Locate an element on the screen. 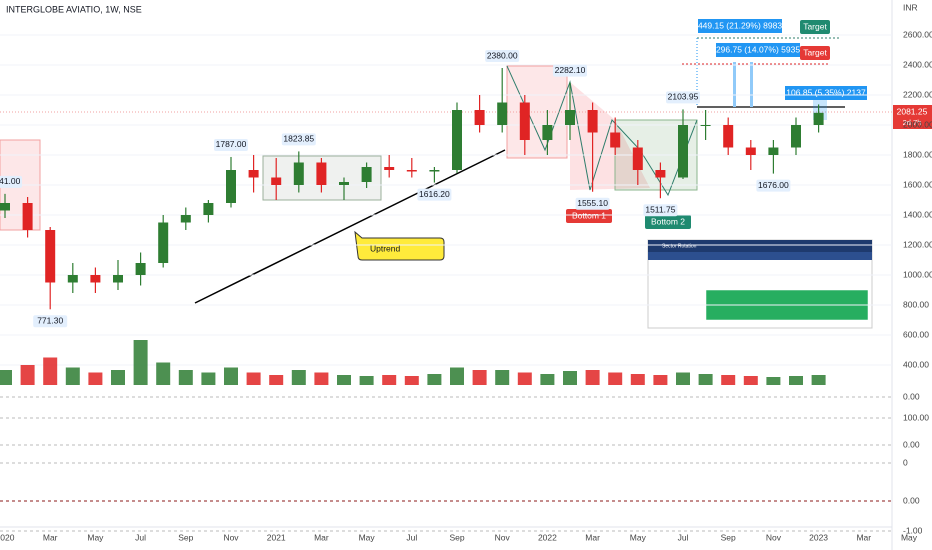 Image resolution: width=932 pixels, height=550 pixels. price-label: 771.30 is located at coordinates (50, 321).